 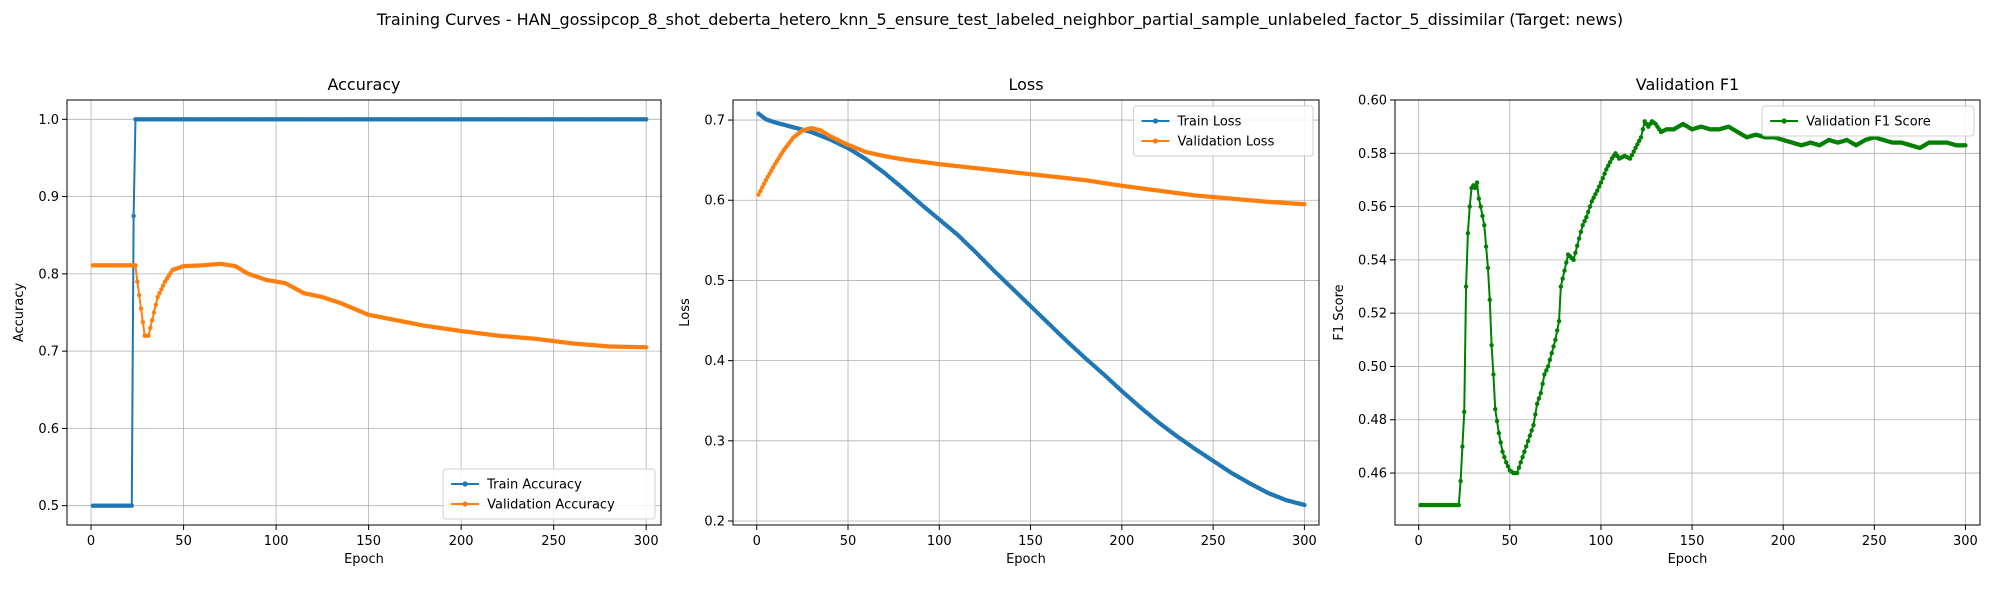 I want to click on y-tick-label: 0.2, so click(x=714, y=521).